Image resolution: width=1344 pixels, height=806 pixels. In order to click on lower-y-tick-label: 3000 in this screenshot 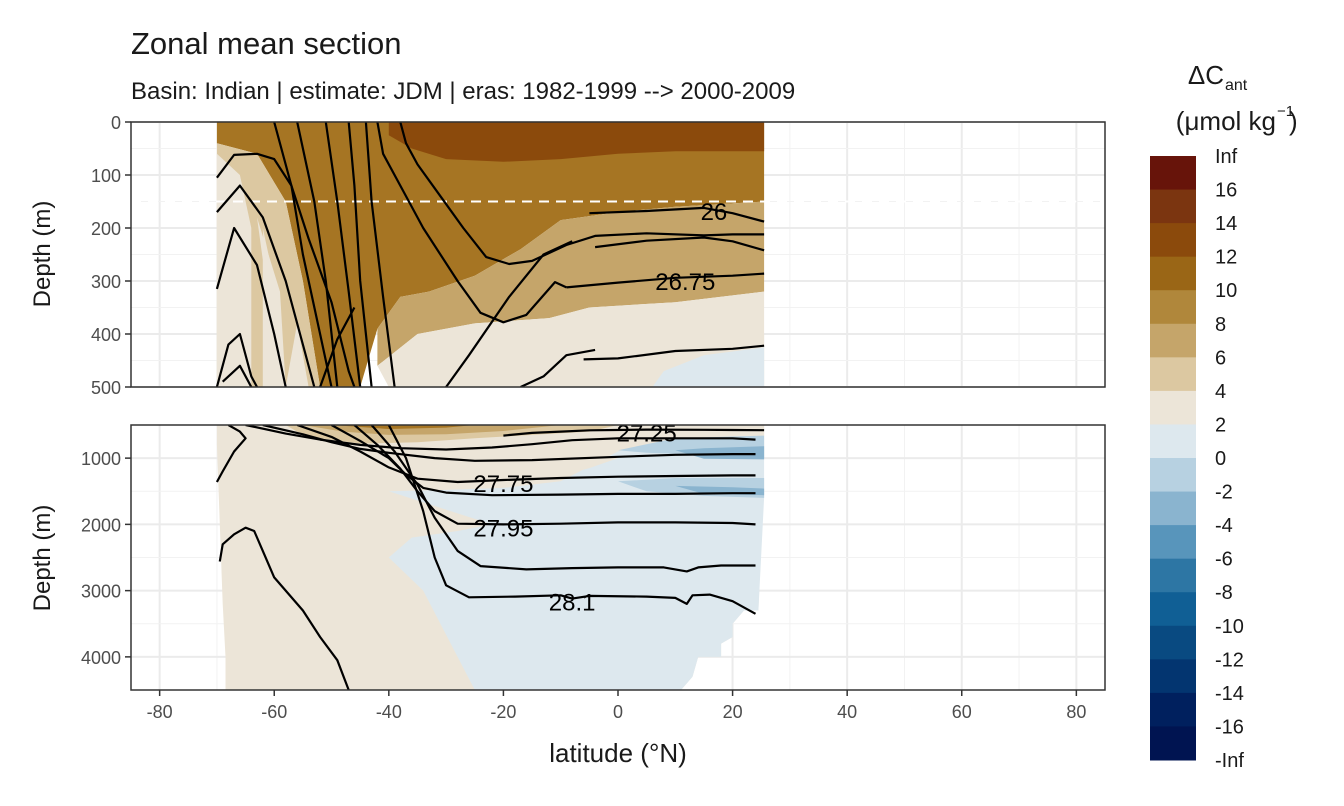, I will do `click(101, 592)`.